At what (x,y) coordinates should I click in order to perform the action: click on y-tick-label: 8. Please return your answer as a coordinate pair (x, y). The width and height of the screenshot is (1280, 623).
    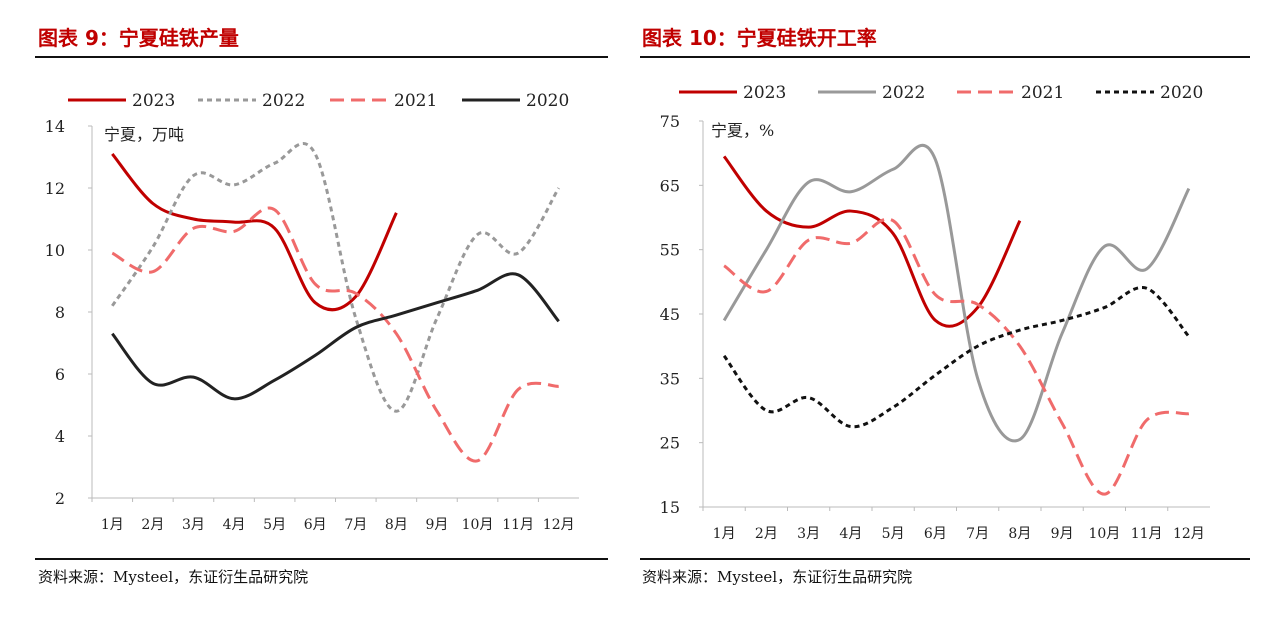
    Looking at the image, I should click on (60, 312).